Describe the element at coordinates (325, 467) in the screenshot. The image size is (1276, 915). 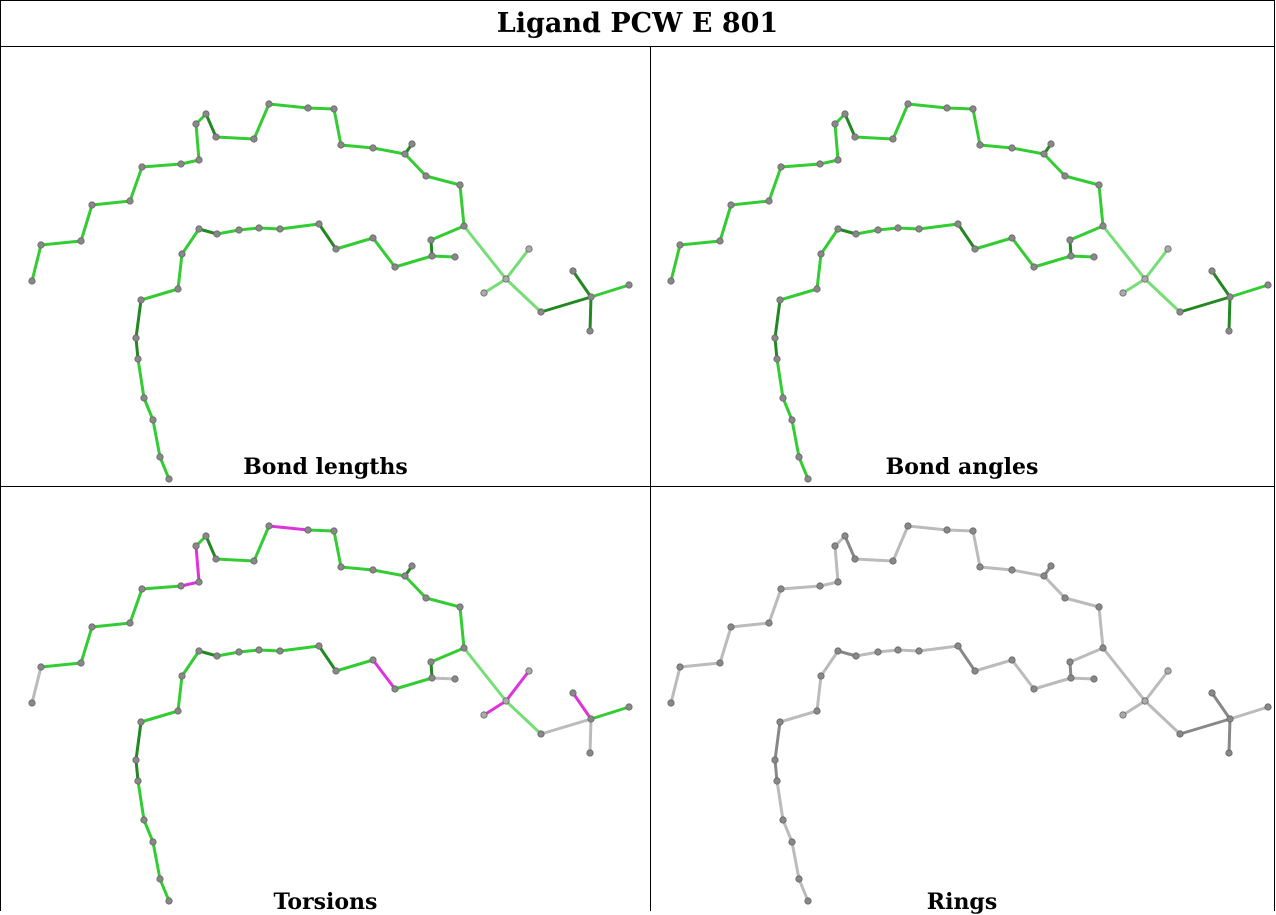
I see `caption-bond-lengths: Bond lengths` at that location.